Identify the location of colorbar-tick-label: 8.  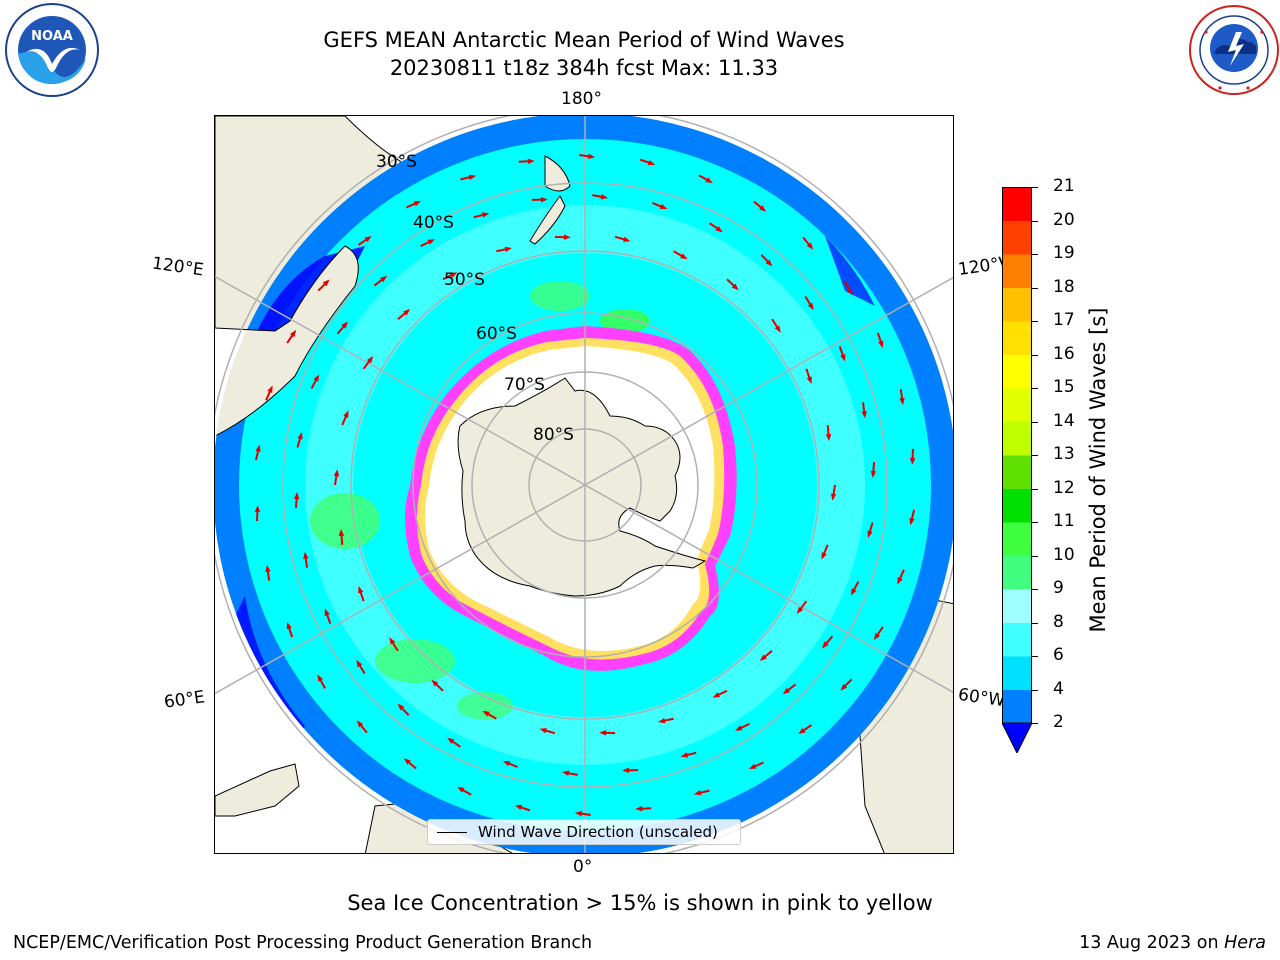
(1058, 621).